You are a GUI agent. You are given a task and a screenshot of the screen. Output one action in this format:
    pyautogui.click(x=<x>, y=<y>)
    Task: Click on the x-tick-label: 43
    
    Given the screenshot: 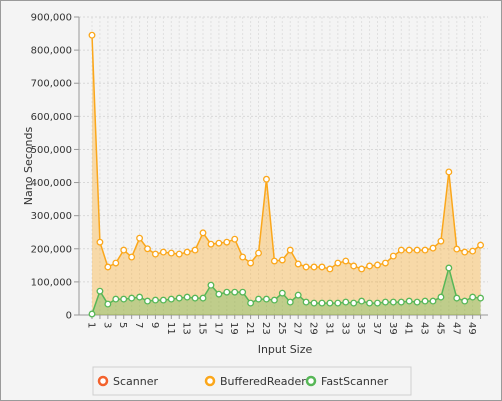 What is the action you would take?
    pyautogui.click(x=424, y=328)
    